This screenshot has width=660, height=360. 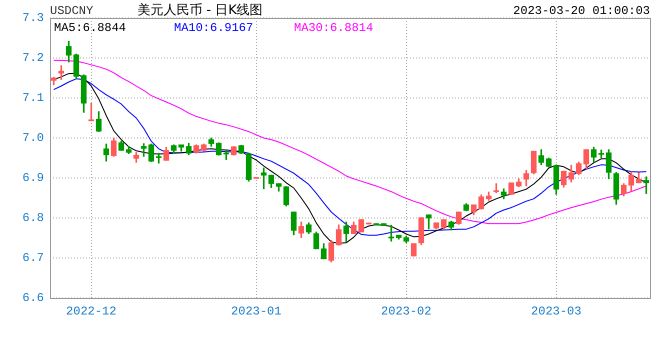 What do you see at coordinates (581, 11) in the screenshot?
I see `annotation: 2023-03-20 01:00:03` at bounding box center [581, 11].